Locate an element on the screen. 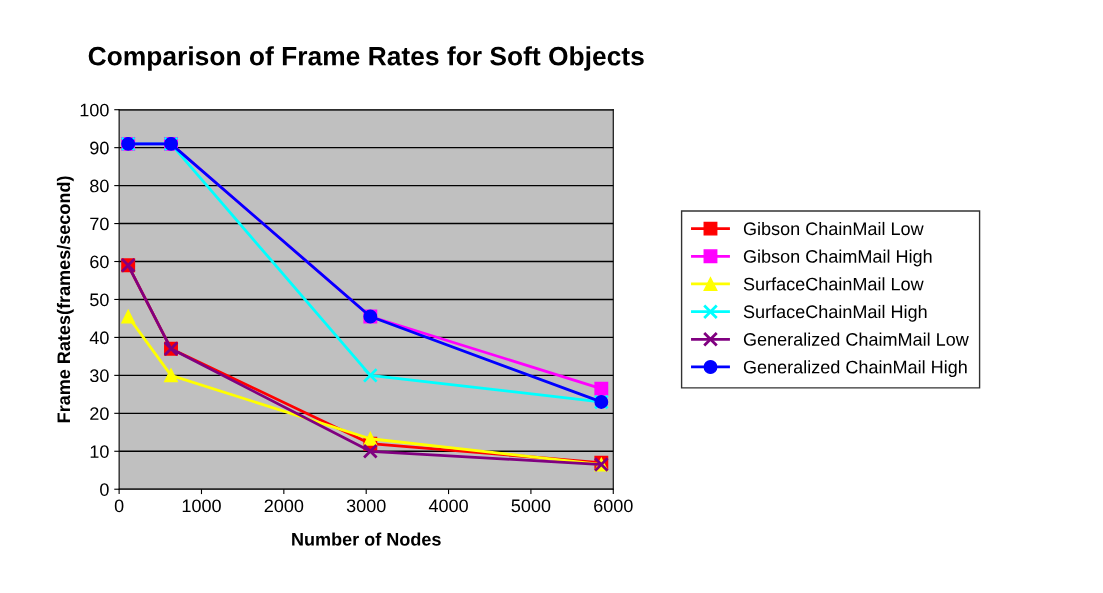 Image resolution: width=1103 pixels, height=593 pixels. y-tick-label: 50 is located at coordinates (99, 300).